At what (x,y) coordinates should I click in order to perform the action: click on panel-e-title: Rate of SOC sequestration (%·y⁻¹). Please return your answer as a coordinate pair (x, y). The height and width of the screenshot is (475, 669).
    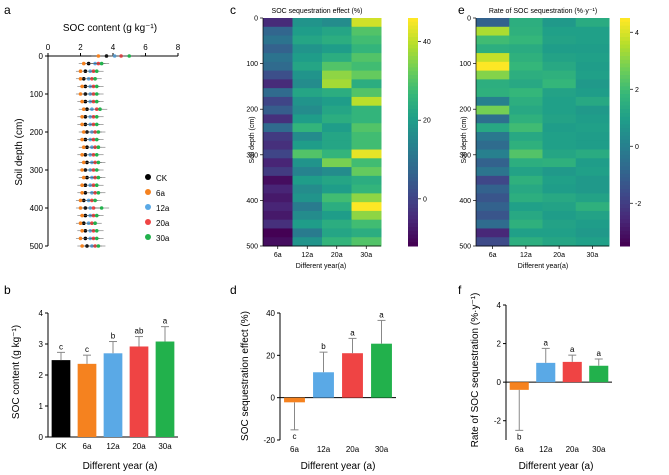
    Looking at the image, I should click on (543, 11).